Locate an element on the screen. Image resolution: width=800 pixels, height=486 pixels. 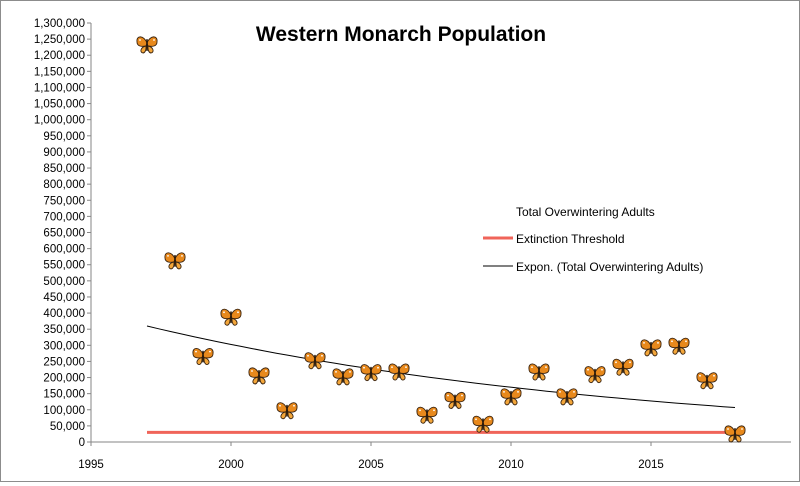
y-tick-label: 800,000 is located at coordinates (64, 185).